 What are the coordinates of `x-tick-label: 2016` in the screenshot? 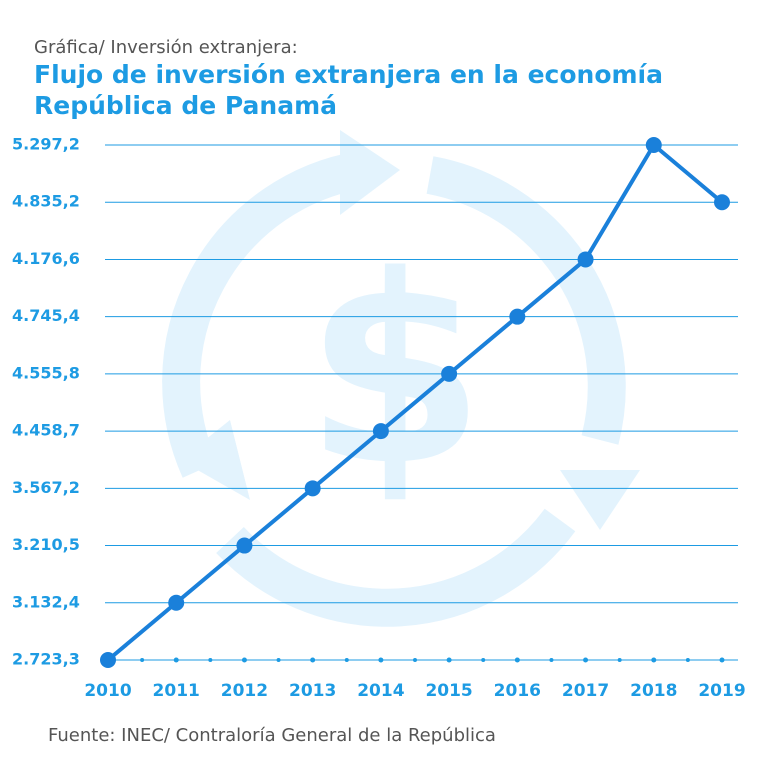 It's located at (517, 691).